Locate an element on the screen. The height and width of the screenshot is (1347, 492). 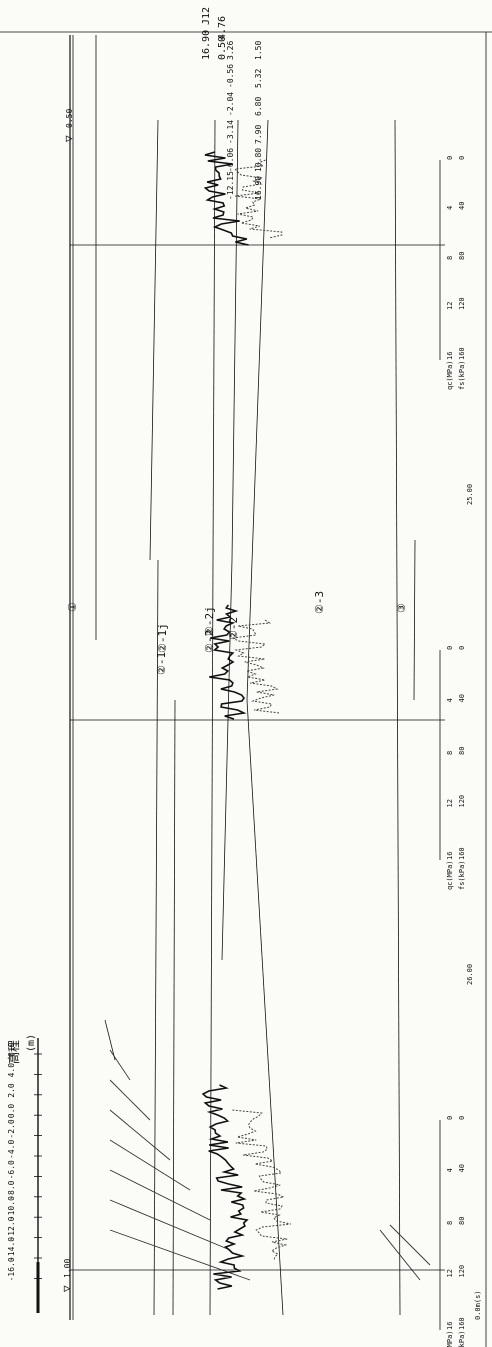
elevation-tick-label: 6.0 is located at coordinates (11, 1049).